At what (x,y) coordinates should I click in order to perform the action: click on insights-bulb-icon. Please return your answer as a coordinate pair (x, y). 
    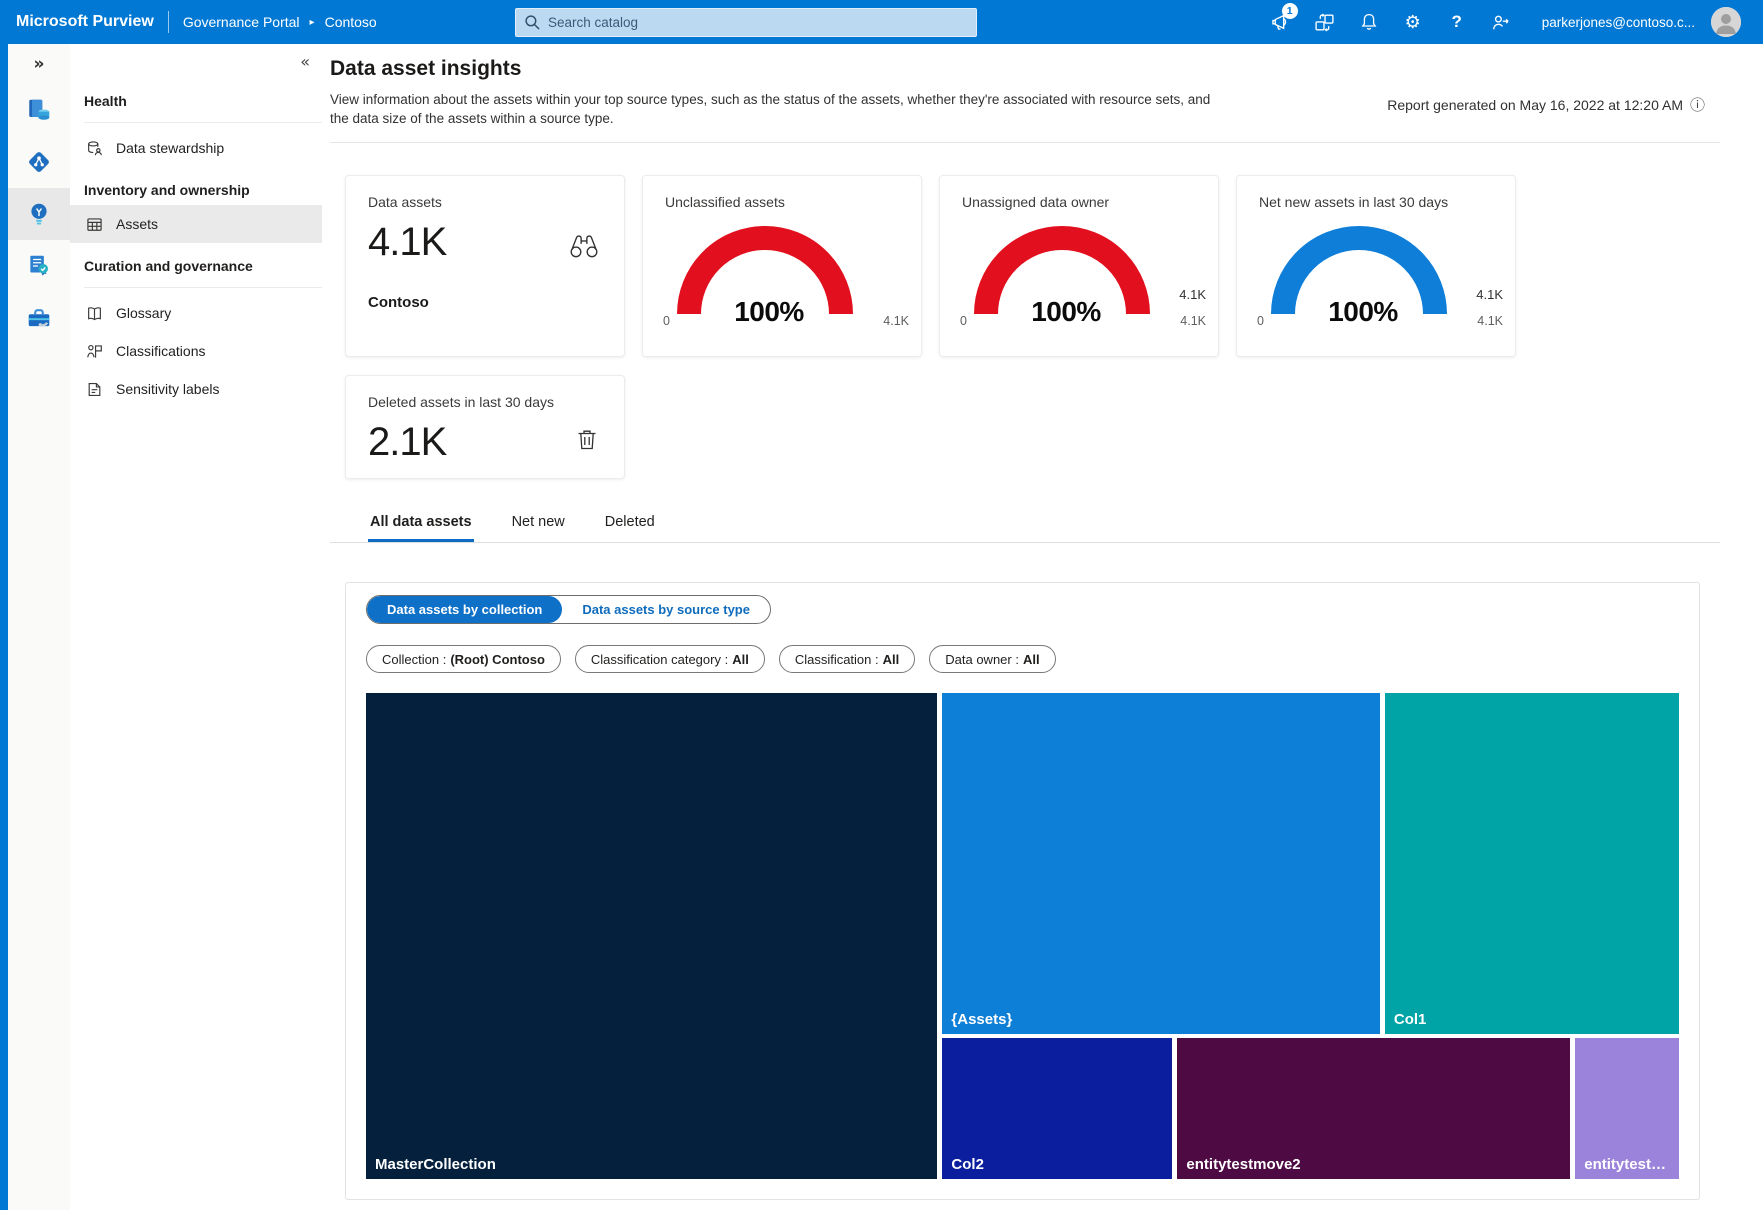
    Looking at the image, I should click on (39, 214).